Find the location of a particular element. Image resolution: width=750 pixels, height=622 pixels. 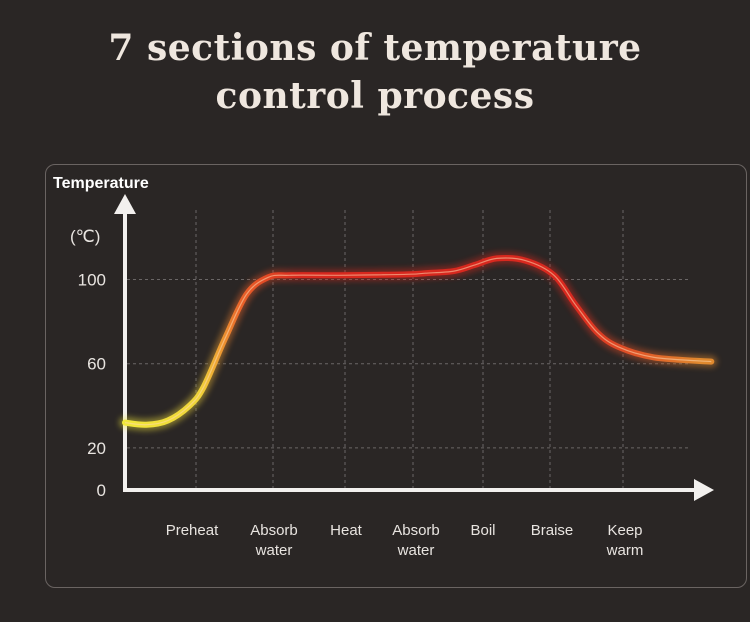

y-tick-label: 0 is located at coordinates (101, 490).